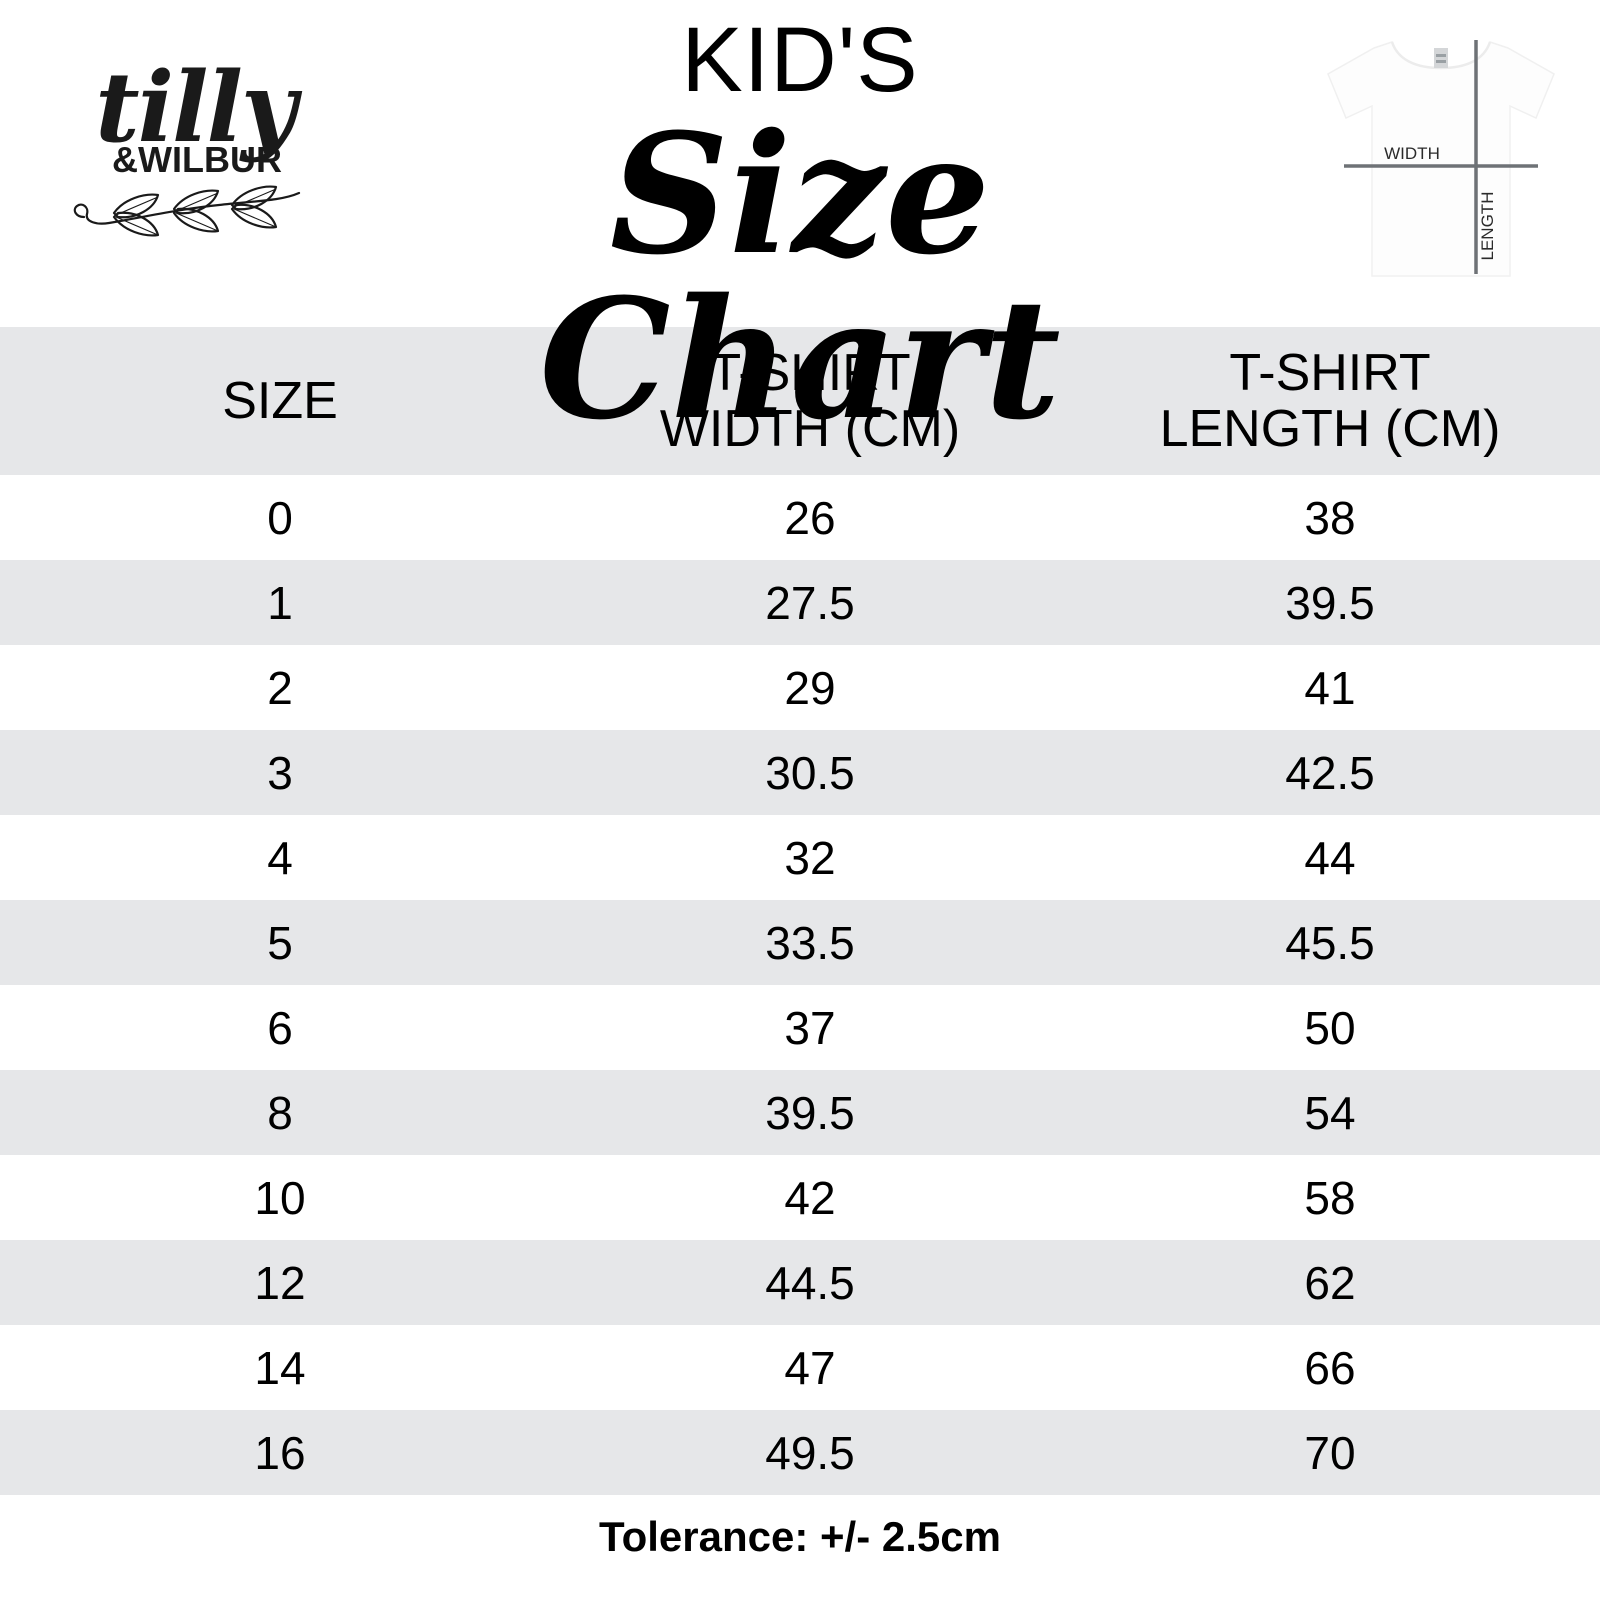 The width and height of the screenshot is (1600, 1600). I want to click on cell-size: 8, so click(280, 1112).